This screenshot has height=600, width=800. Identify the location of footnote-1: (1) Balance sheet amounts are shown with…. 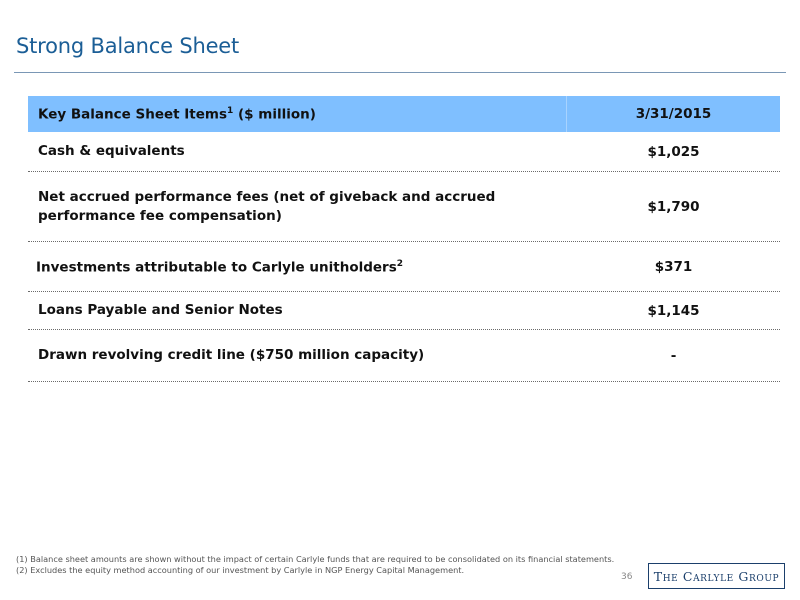
(315, 559).